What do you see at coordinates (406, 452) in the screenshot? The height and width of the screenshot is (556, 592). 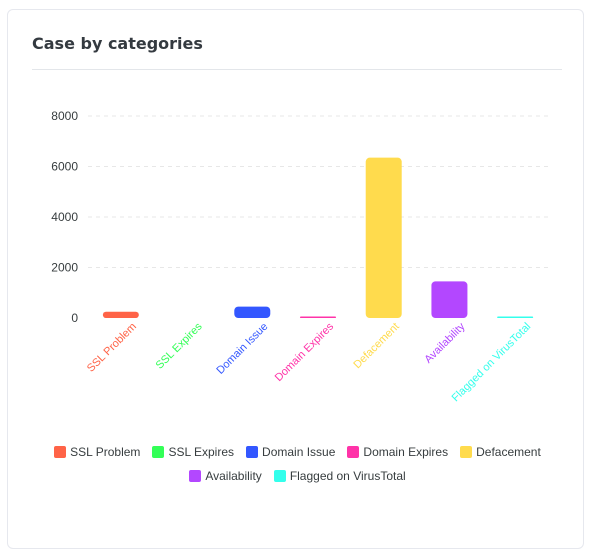 I see `legend-label: Domain Expires` at bounding box center [406, 452].